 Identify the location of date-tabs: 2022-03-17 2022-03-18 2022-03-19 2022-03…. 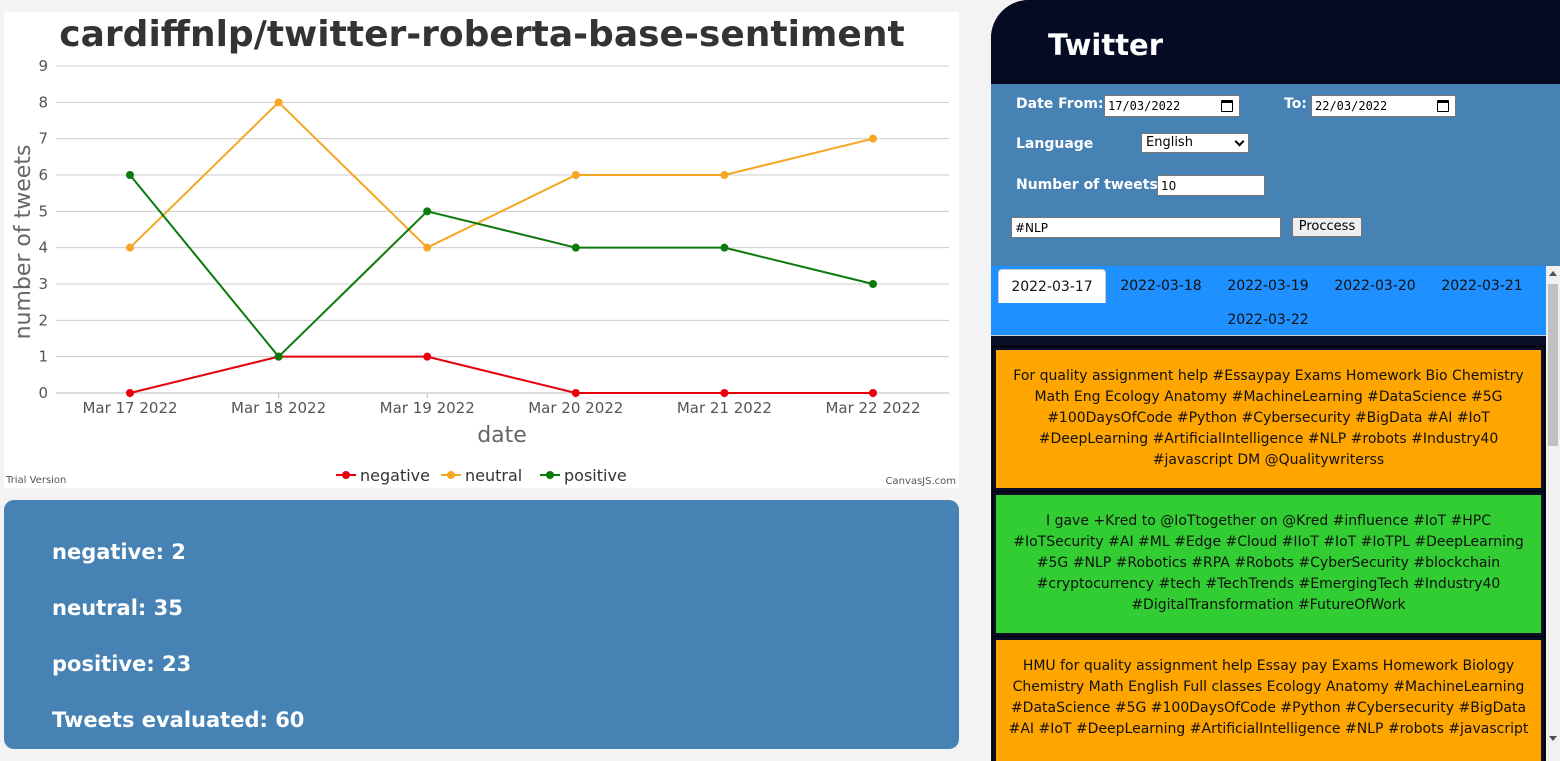
(1268, 301).